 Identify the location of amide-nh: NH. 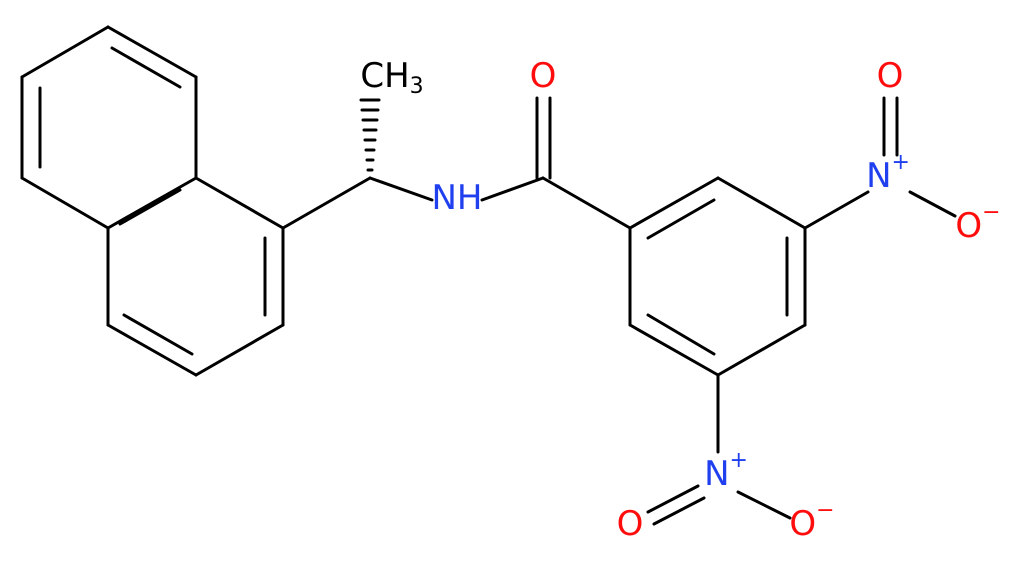
(457, 198).